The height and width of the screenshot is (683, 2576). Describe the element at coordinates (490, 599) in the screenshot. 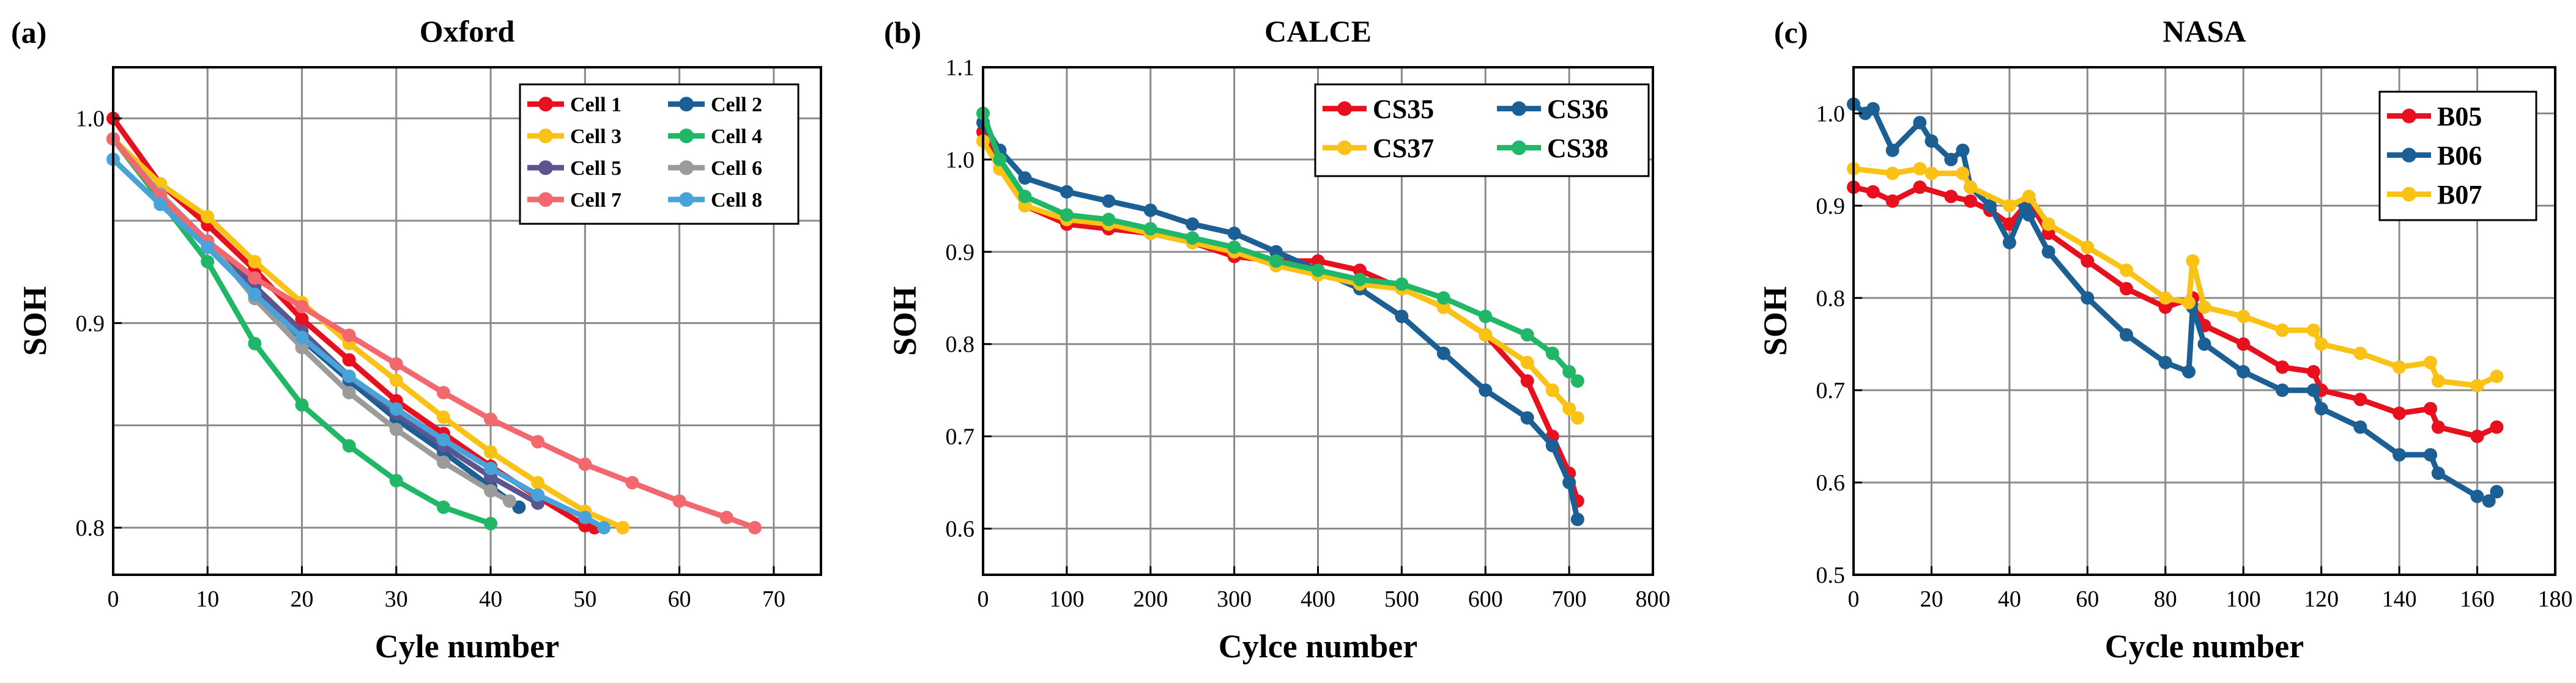

I see `x-tick-label: 40` at that location.